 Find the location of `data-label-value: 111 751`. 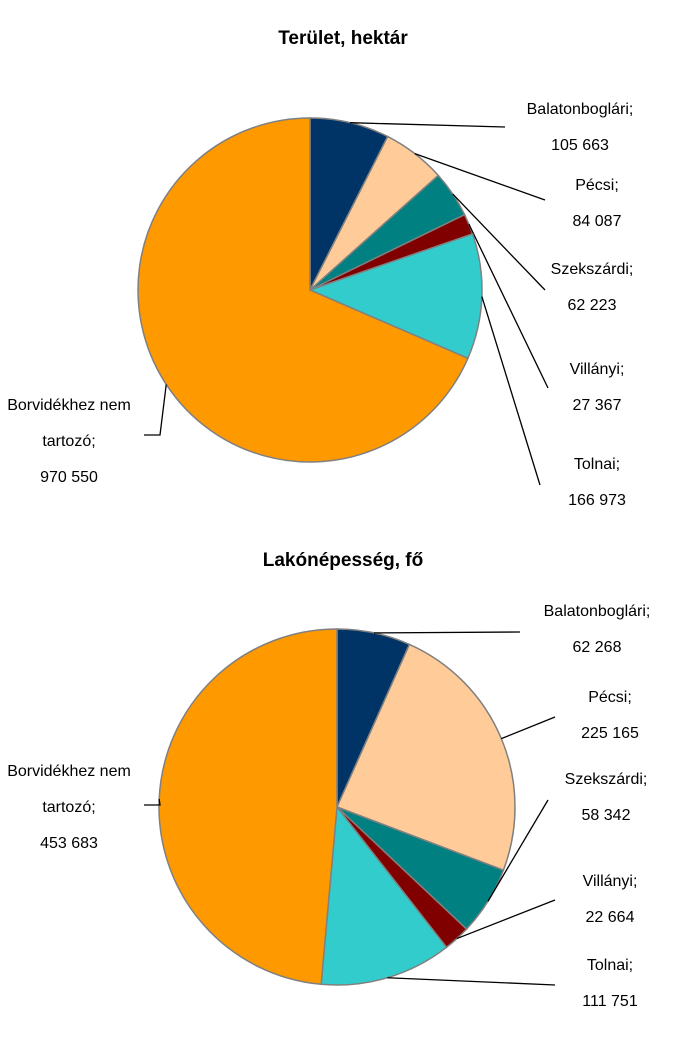

data-label-value: 111 751 is located at coordinates (610, 1001).